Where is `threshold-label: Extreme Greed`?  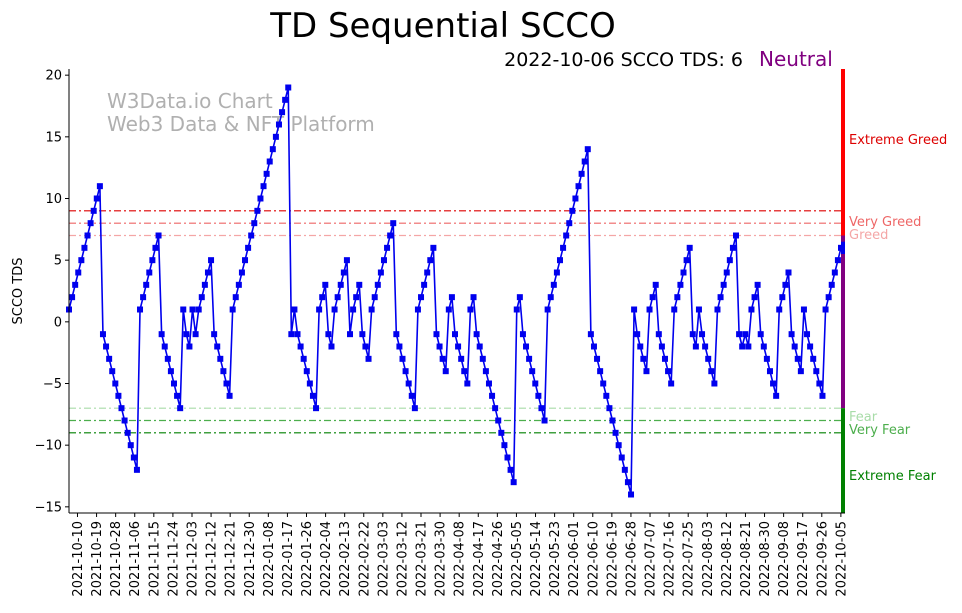 threshold-label: Extreme Greed is located at coordinates (898, 140).